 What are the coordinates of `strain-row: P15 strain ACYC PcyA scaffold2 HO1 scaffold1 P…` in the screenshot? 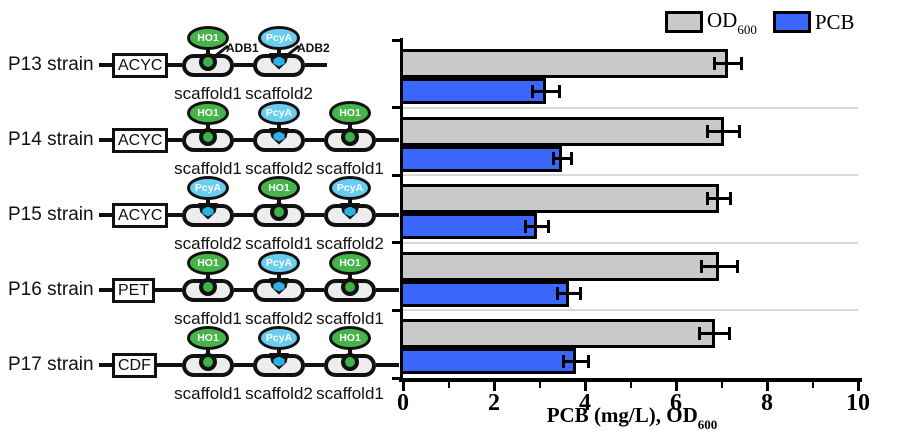 It's located at (203, 214).